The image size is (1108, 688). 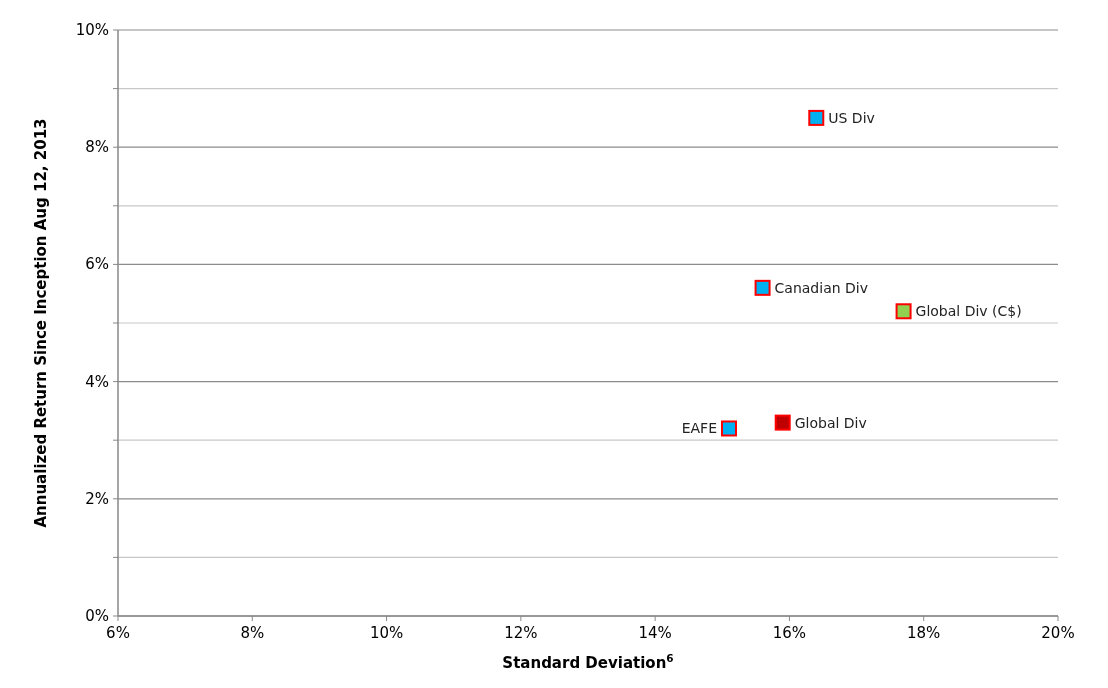 I want to click on series-label: Global Div, so click(x=830, y=422).